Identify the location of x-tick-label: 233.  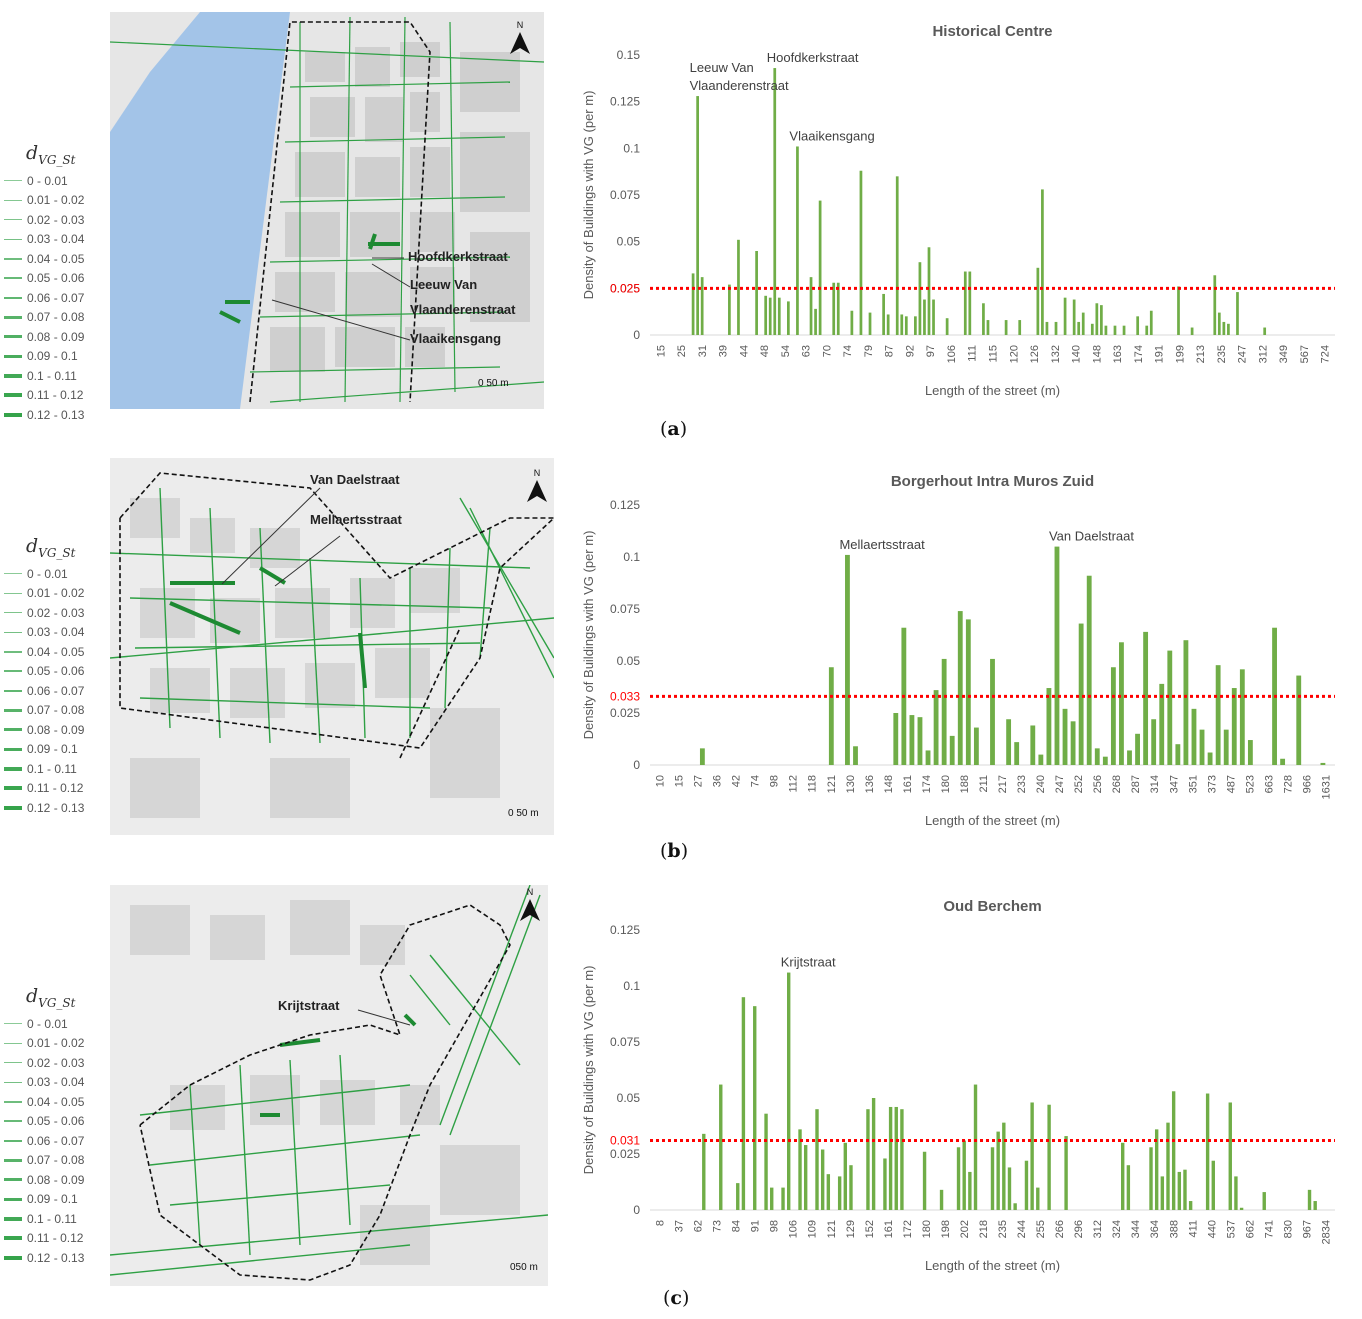
(1022, 784).